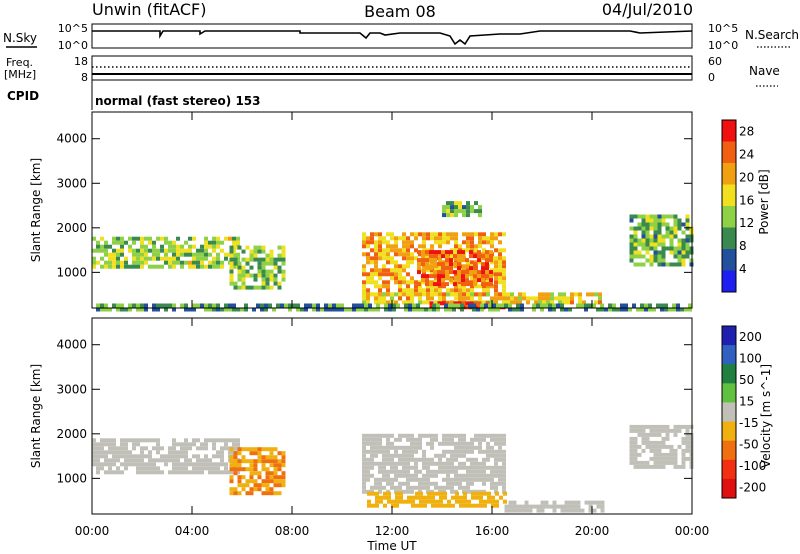  What do you see at coordinates (492, 531) in the screenshot?
I see `x-tick-label: 16:00` at bounding box center [492, 531].